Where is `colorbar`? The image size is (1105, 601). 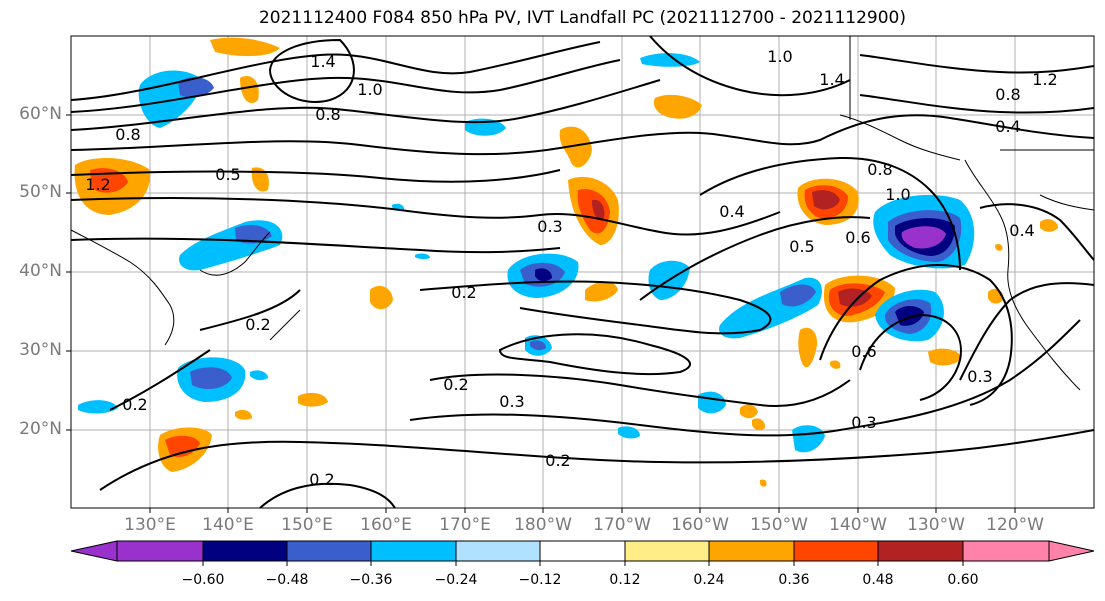
colorbar is located at coordinates (582, 553).